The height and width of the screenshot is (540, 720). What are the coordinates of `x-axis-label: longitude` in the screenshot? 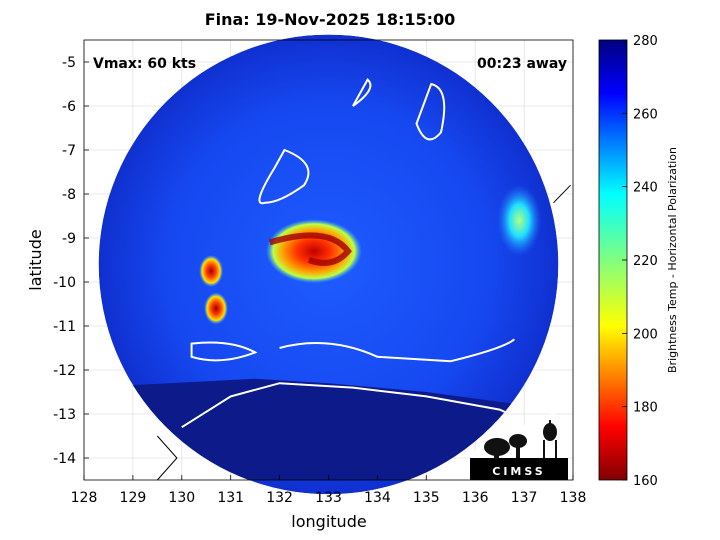 It's located at (328, 521).